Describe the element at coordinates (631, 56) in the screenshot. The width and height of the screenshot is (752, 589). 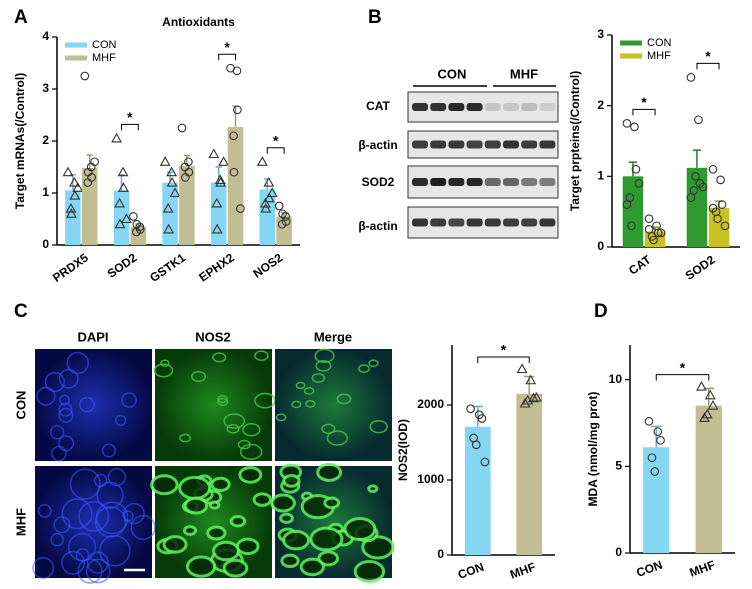
I see `legend-swatch` at that location.